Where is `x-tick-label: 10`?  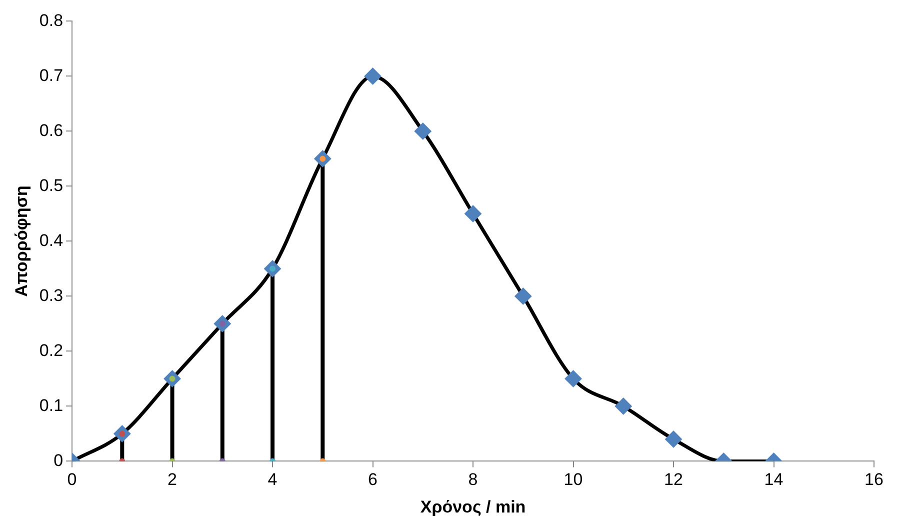
x-tick-label: 10 is located at coordinates (573, 480).